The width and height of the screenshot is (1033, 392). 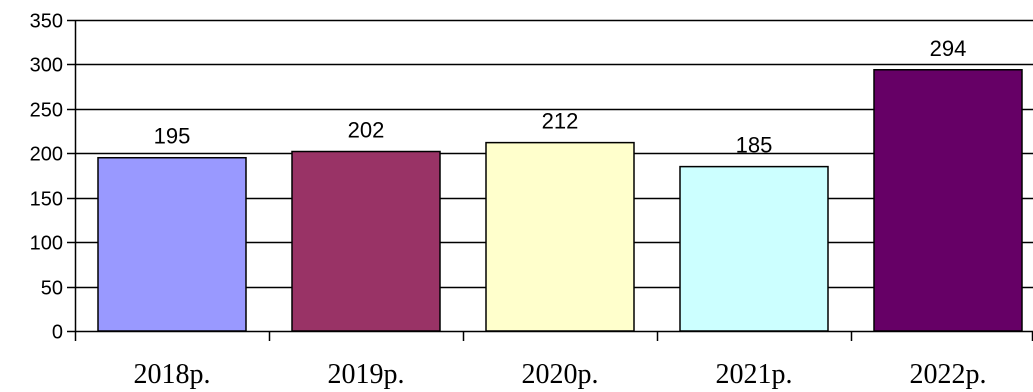 I want to click on y-tick-label: 250, so click(x=46, y=111).